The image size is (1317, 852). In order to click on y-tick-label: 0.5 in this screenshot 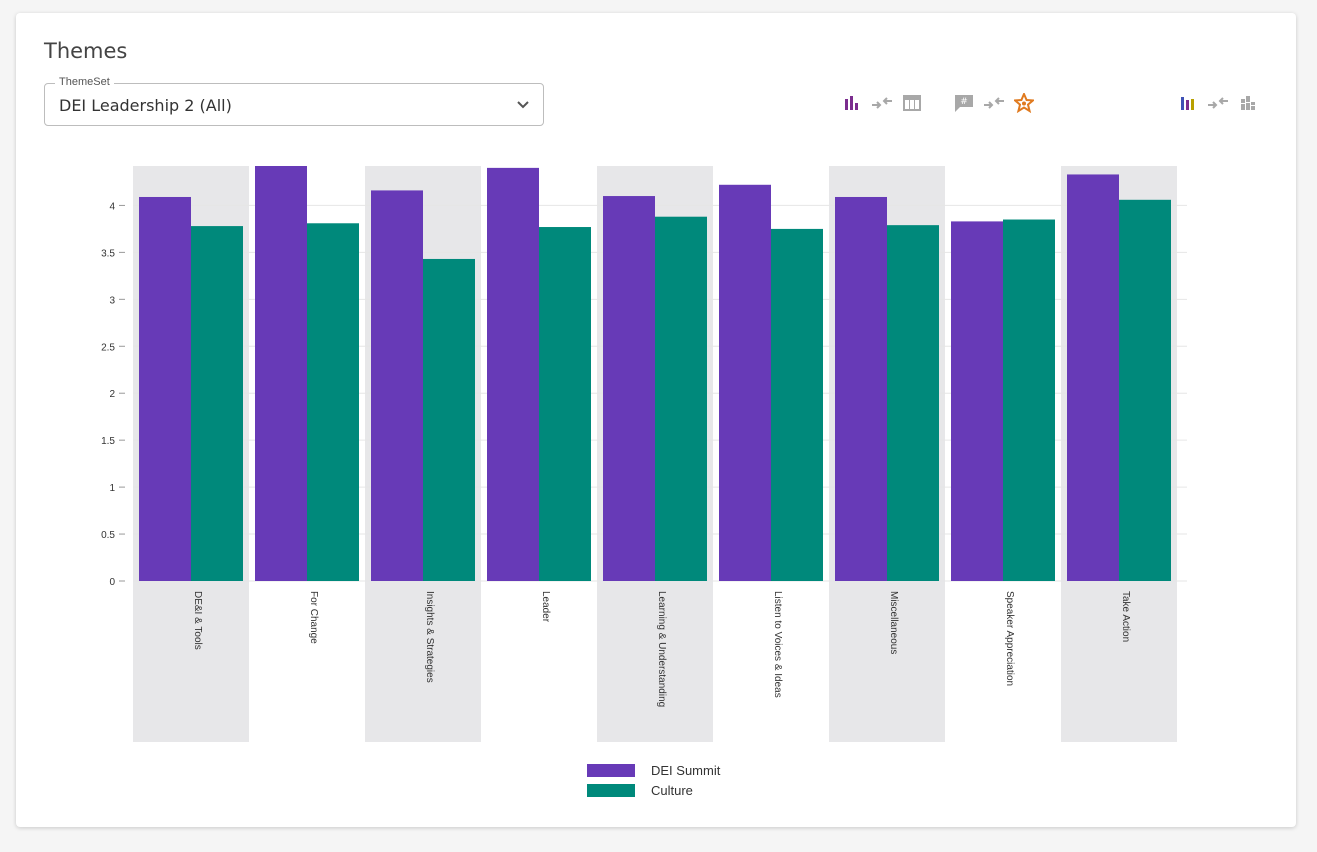, I will do `click(108, 535)`.